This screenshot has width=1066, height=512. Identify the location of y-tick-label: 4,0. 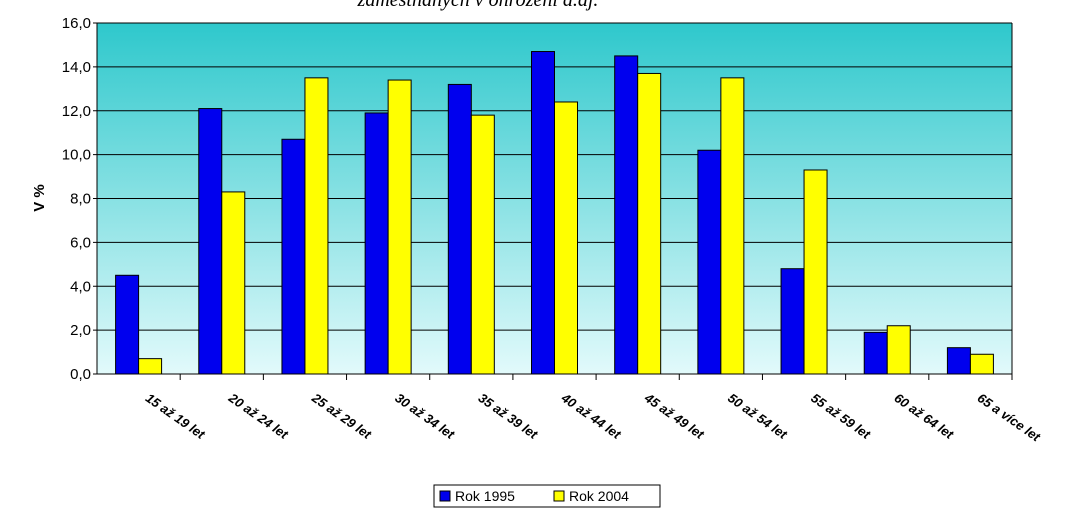
(80, 286).